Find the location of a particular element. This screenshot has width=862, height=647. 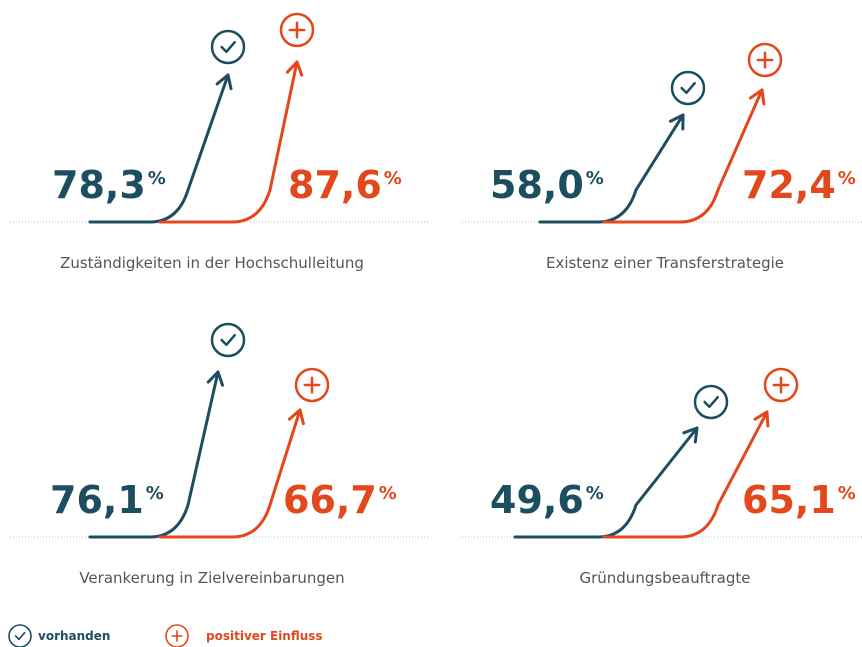

value-einfluss: 87,6% is located at coordinates (345, 185).